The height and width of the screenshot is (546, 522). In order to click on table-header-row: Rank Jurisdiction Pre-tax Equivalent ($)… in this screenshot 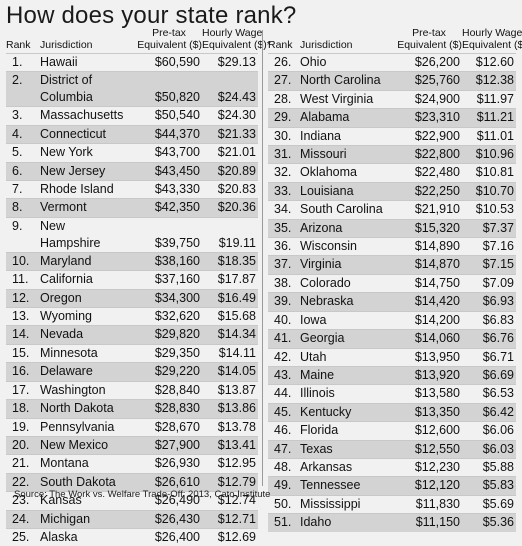, I will do `click(392, 40)`.